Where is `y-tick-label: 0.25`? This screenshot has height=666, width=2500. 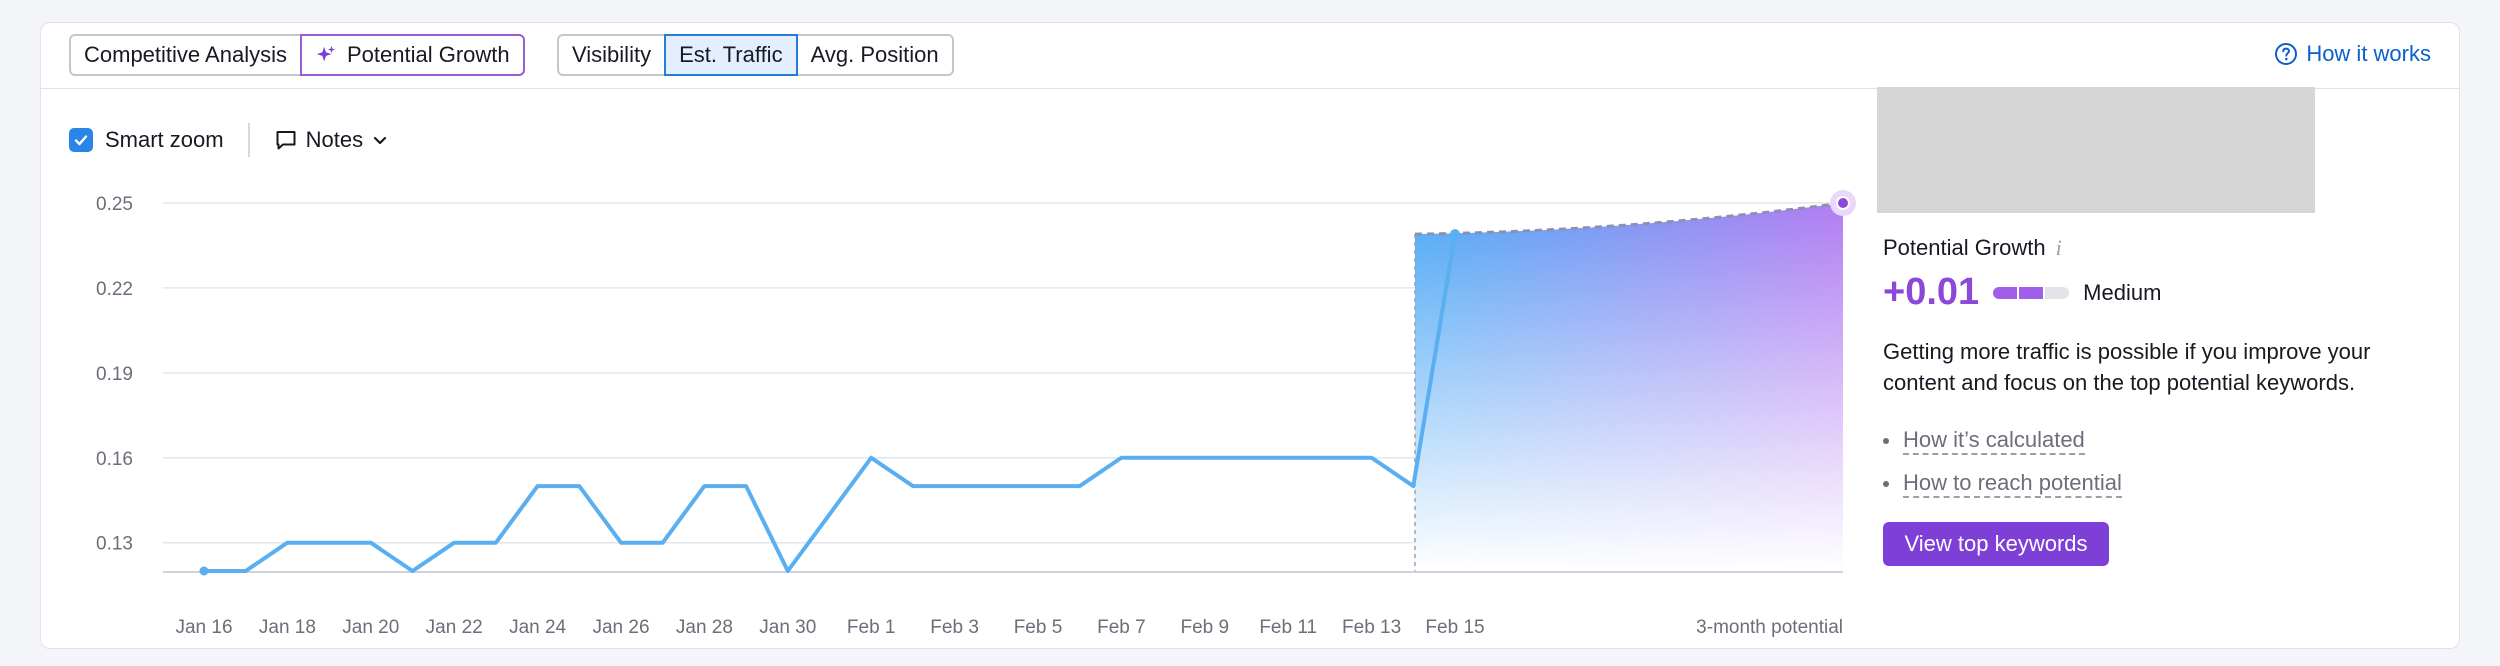 y-tick-label: 0.25 is located at coordinates (114, 204).